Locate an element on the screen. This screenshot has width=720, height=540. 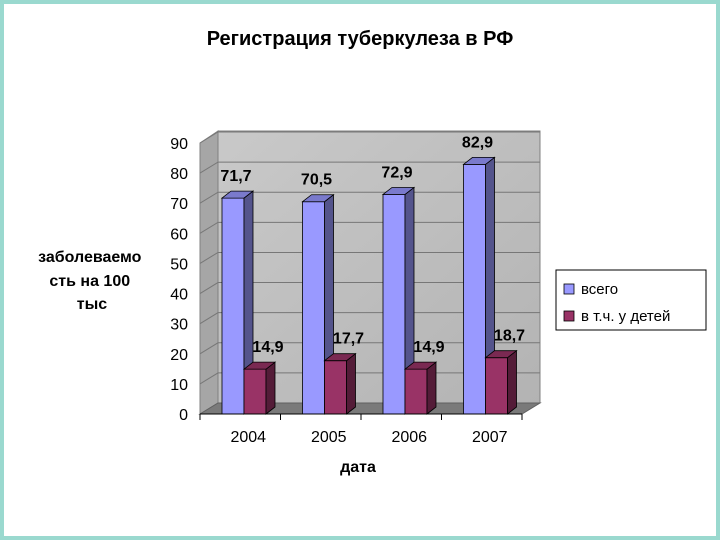
y-axis-label: заболеваемо сть на 100 тыс is located at coordinates (92, 281).